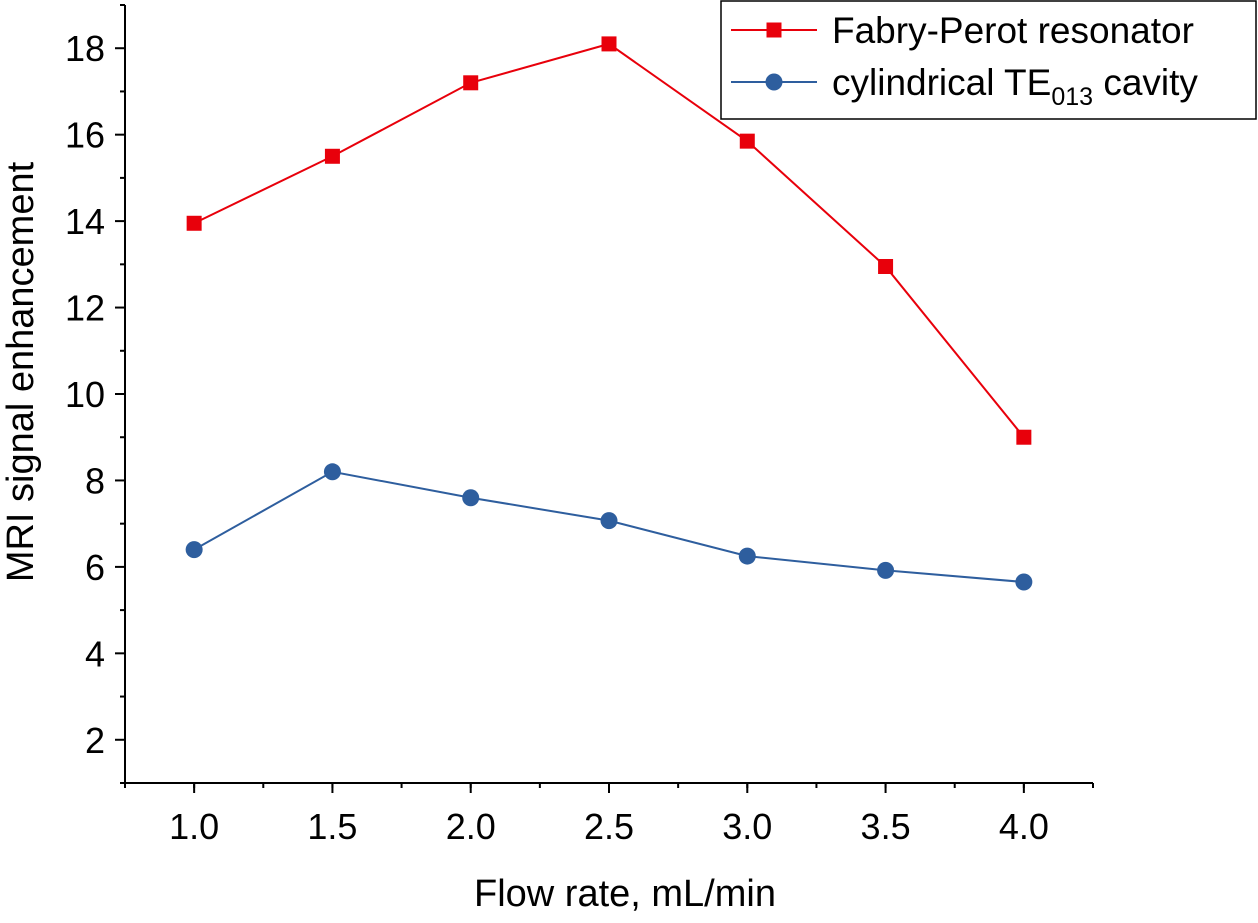  I want to click on y-tick-label: 6, so click(95, 567).